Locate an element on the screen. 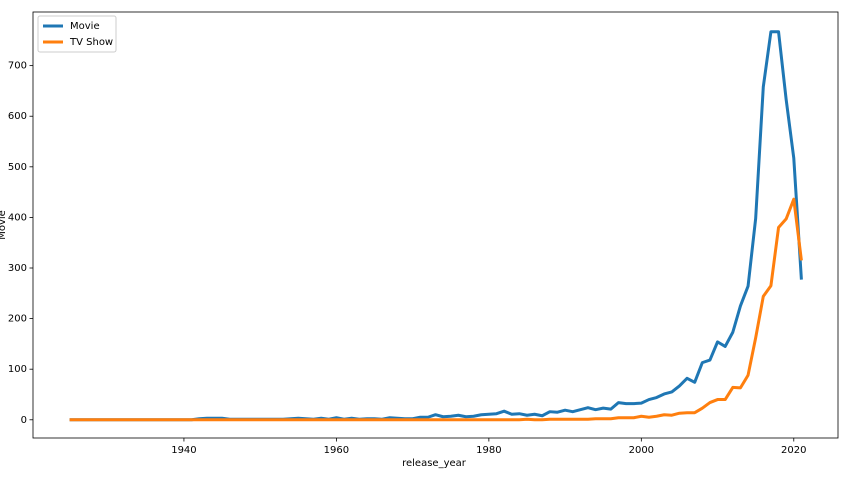 This screenshot has width=848, height=480. legend-label: TV Show is located at coordinates (91, 42).